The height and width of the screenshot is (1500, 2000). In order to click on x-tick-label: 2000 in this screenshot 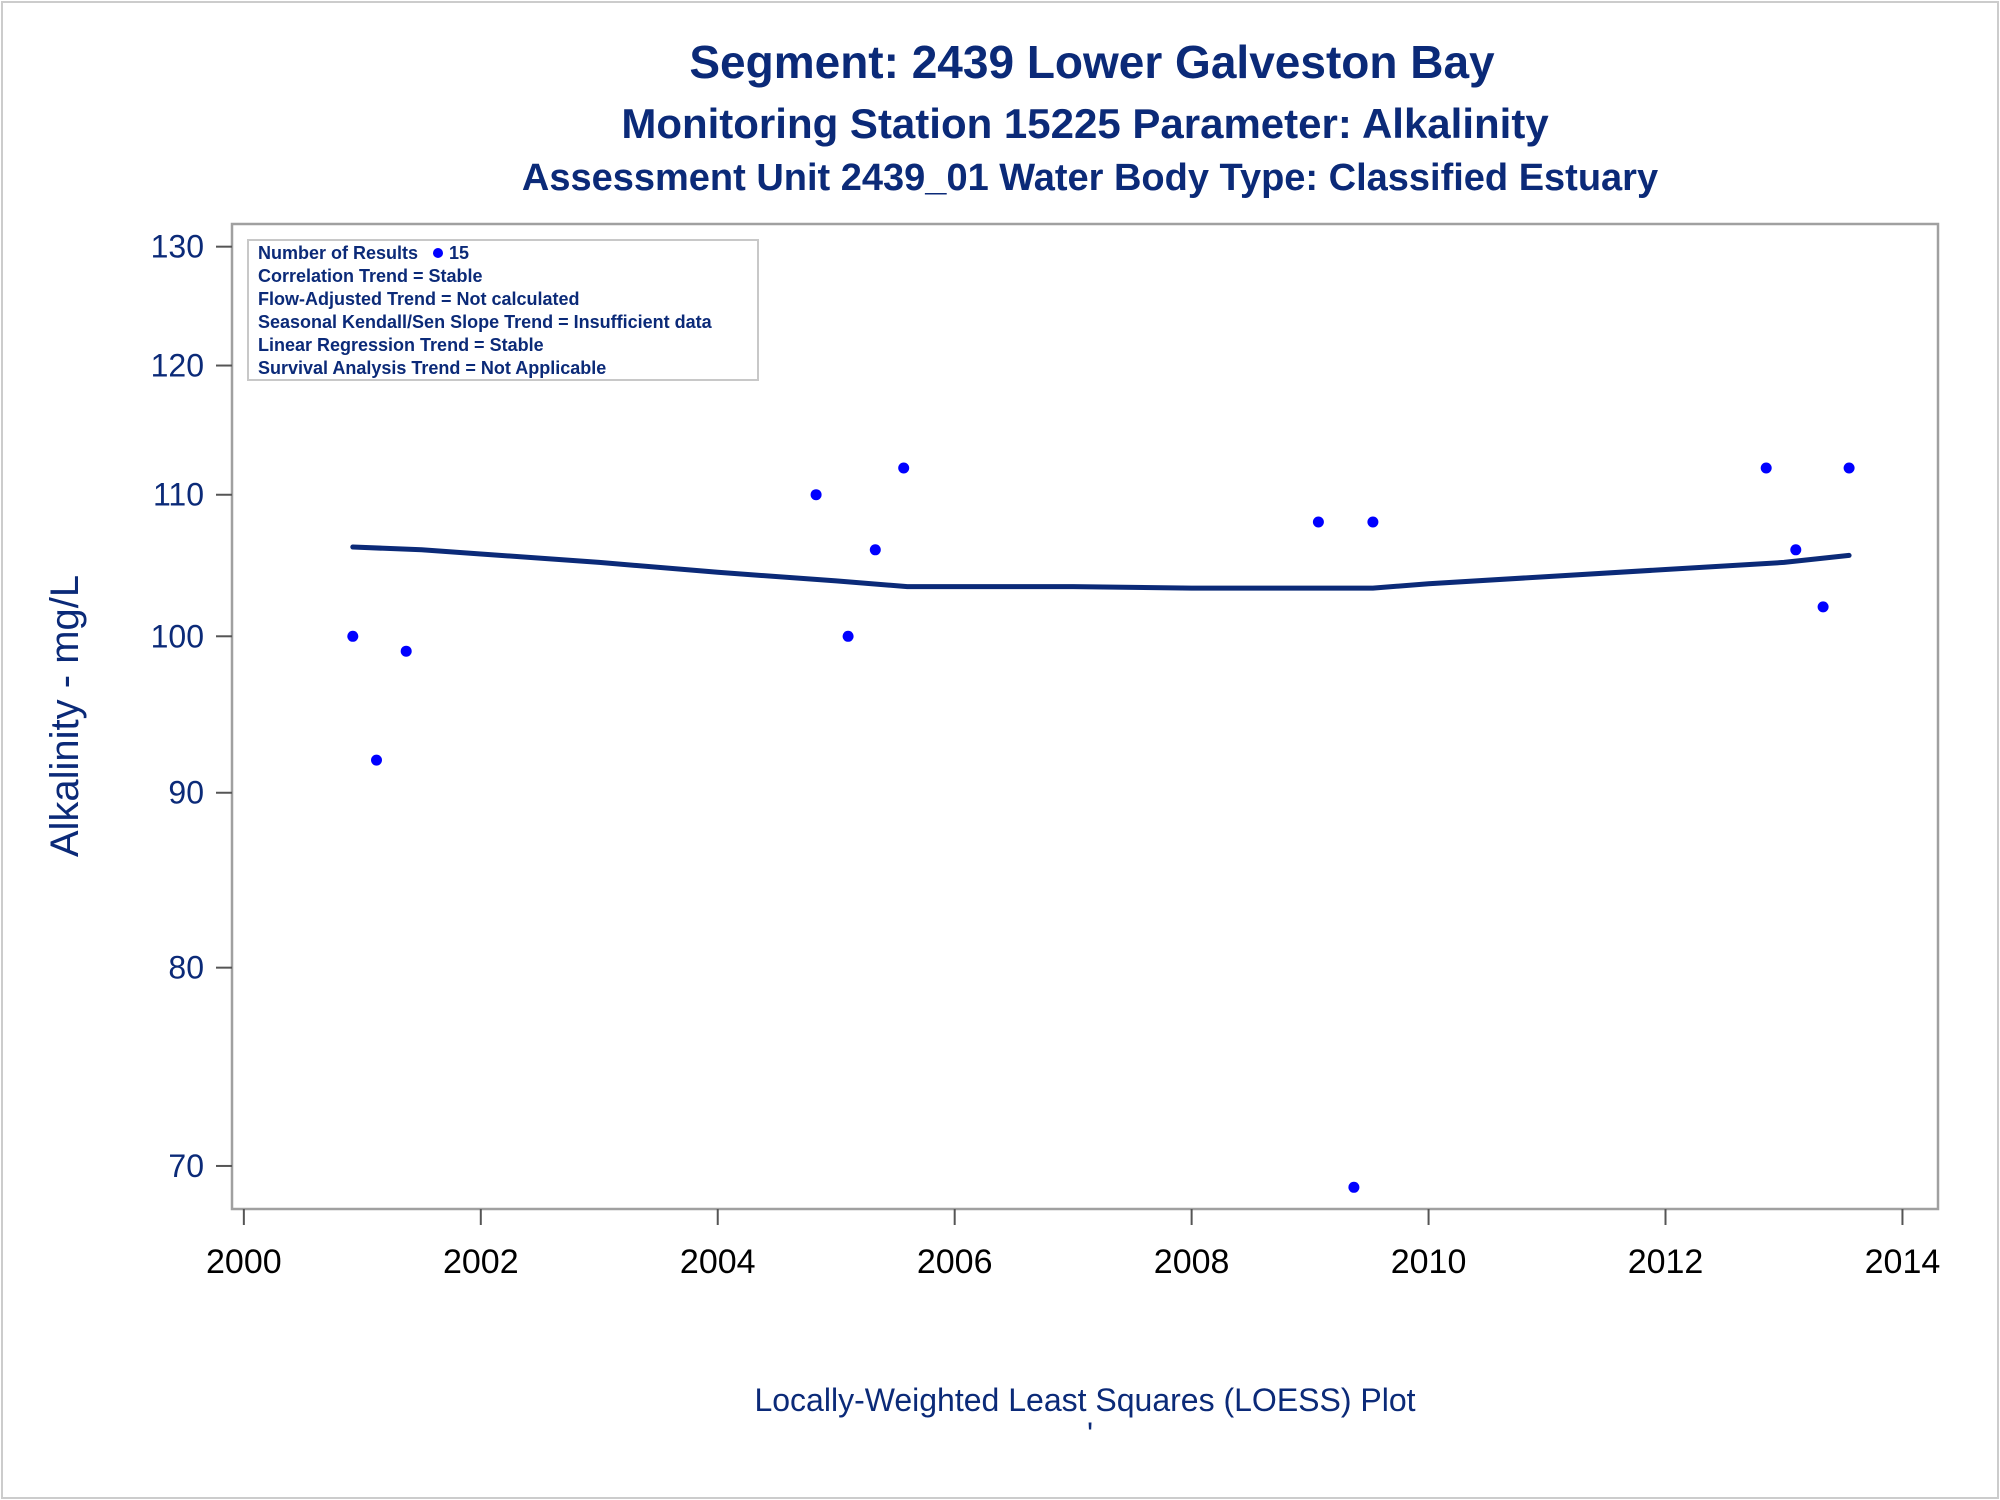, I will do `click(244, 1262)`.